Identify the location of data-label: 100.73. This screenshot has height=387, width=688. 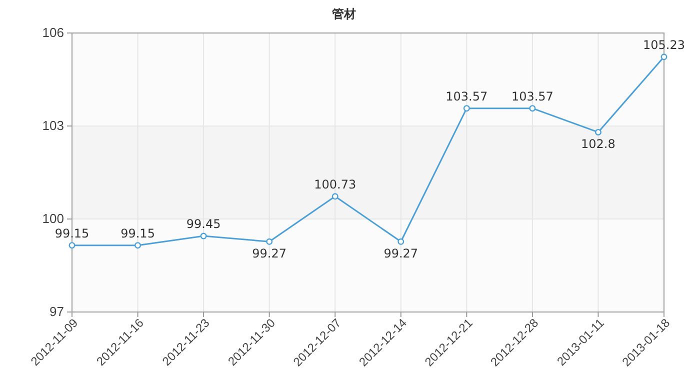
(335, 184).